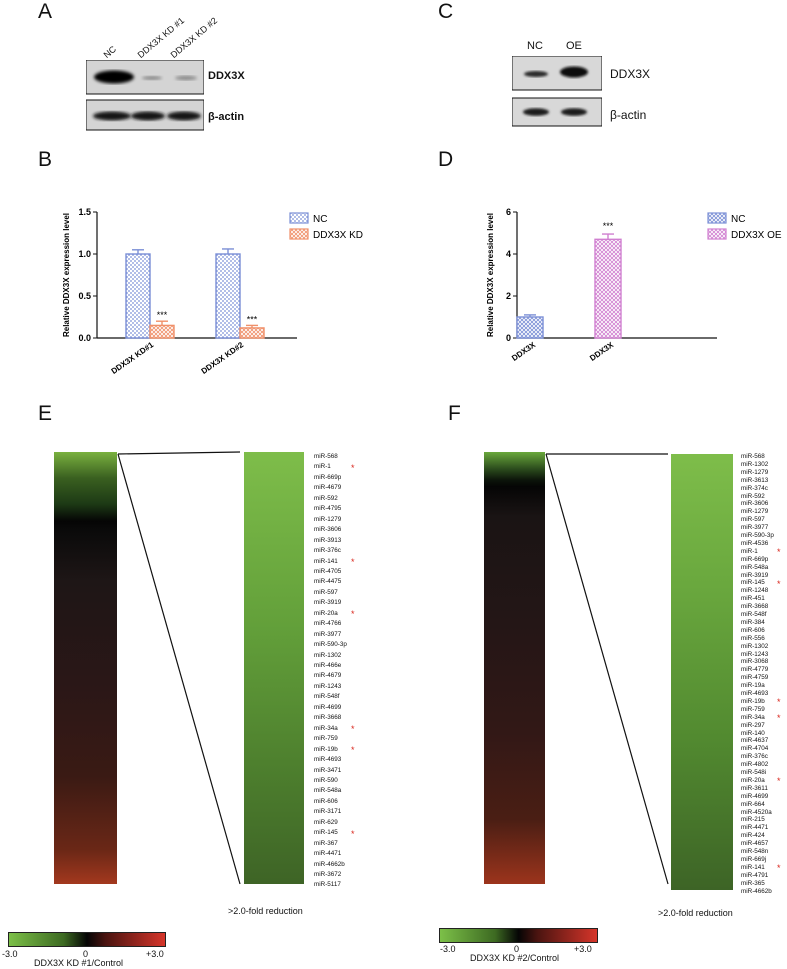 The width and height of the screenshot is (787, 969). What do you see at coordinates (754, 757) in the screenshot?
I see `heatmap-f-mirna-label: miR-376c` at bounding box center [754, 757].